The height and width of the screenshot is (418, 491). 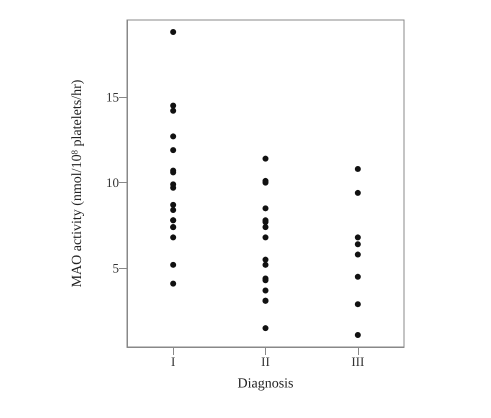 I want to click on y-tick-label: 10, so click(x=112, y=182).